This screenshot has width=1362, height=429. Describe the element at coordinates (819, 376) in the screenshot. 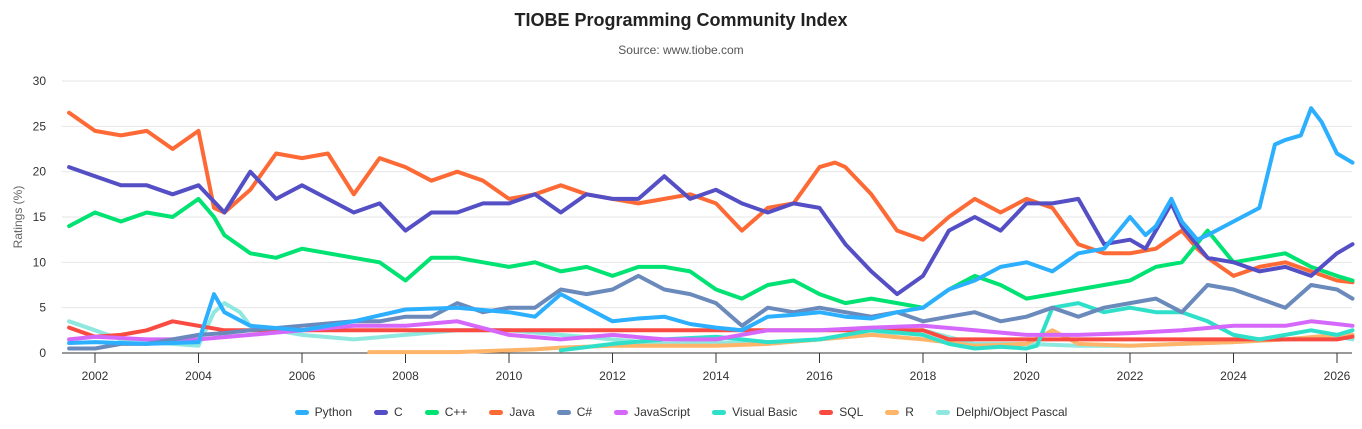

I see `x-tick-label: 2016` at that location.